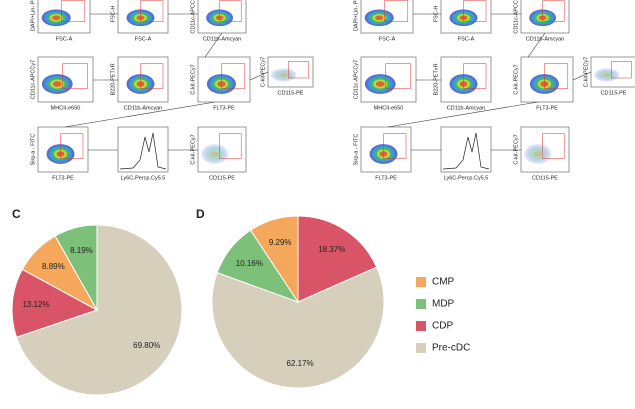 The image size is (635, 409). What do you see at coordinates (81, 250) in the screenshot?
I see `slice-label: 8.19%` at bounding box center [81, 250].